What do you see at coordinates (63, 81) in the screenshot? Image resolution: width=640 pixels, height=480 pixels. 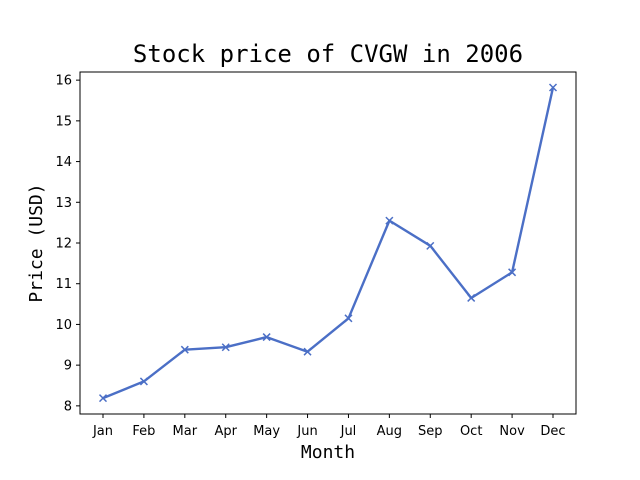 I see `y-tick-label: 16` at bounding box center [63, 81].